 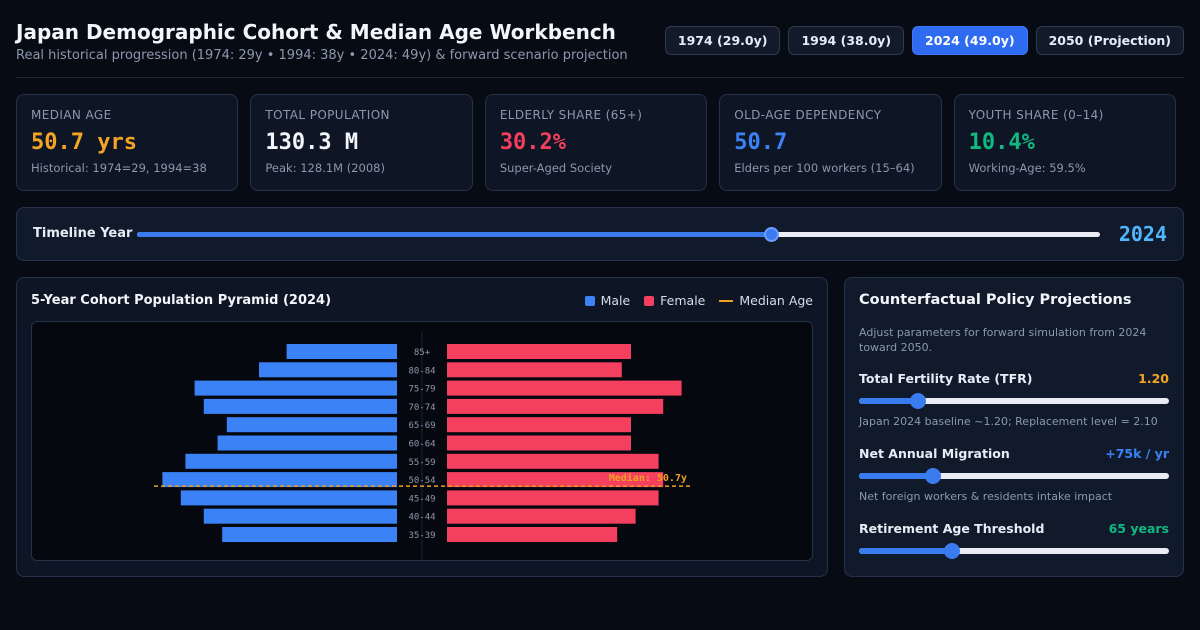 I want to click on retirement-slider, so click(x=1014, y=551).